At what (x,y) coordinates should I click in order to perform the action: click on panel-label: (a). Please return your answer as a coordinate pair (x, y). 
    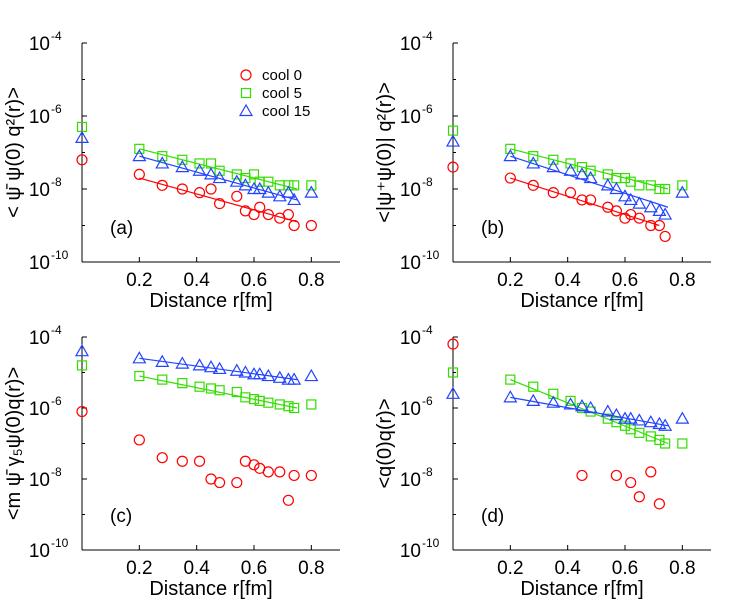
    Looking at the image, I should click on (121, 228).